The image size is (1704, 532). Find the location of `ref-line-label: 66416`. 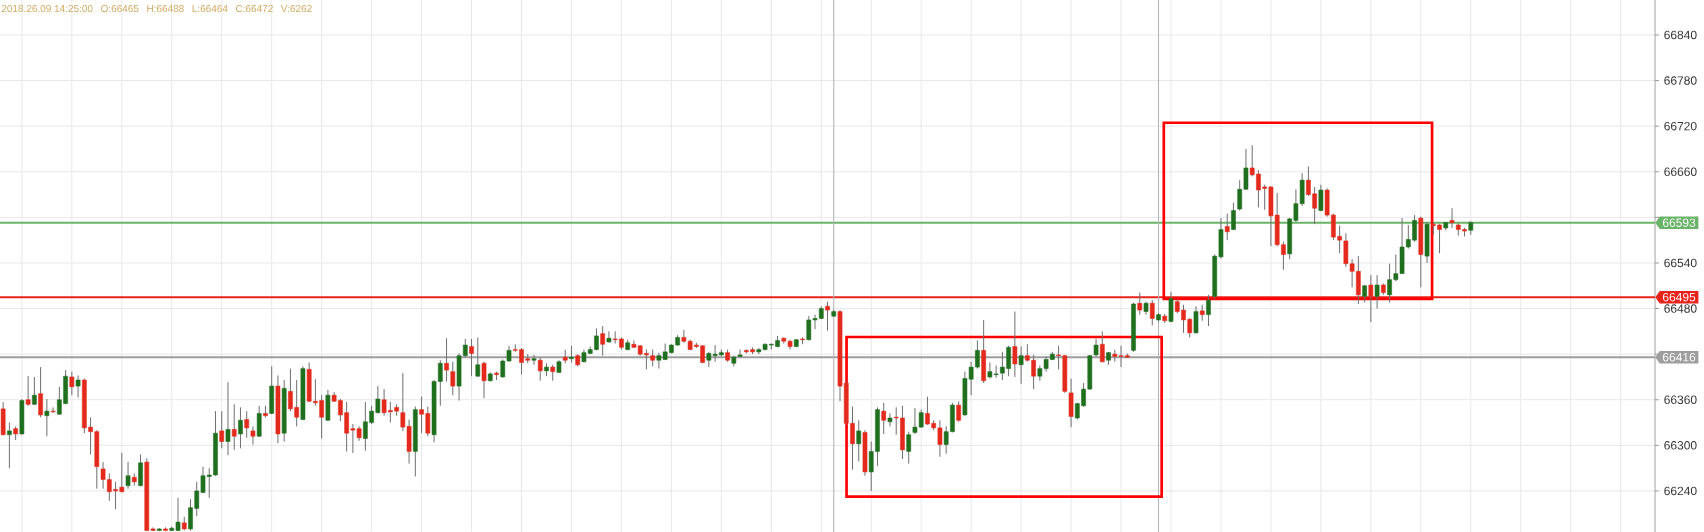

ref-line-label: 66416 is located at coordinates (1679, 357).